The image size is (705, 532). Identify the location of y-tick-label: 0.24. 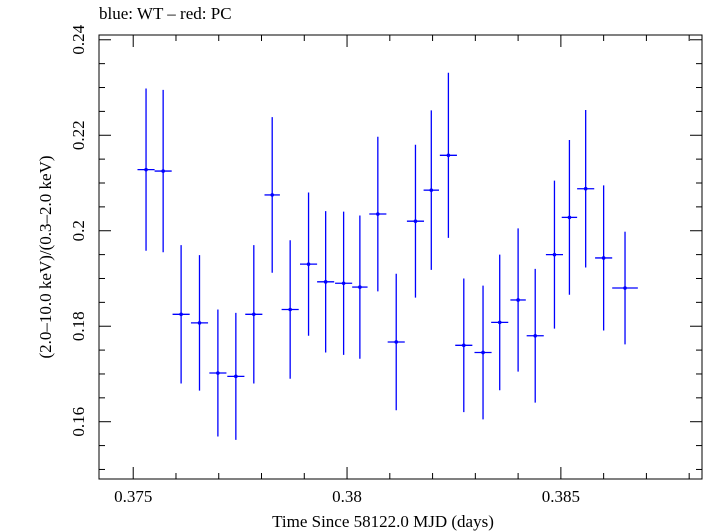
(78, 39).